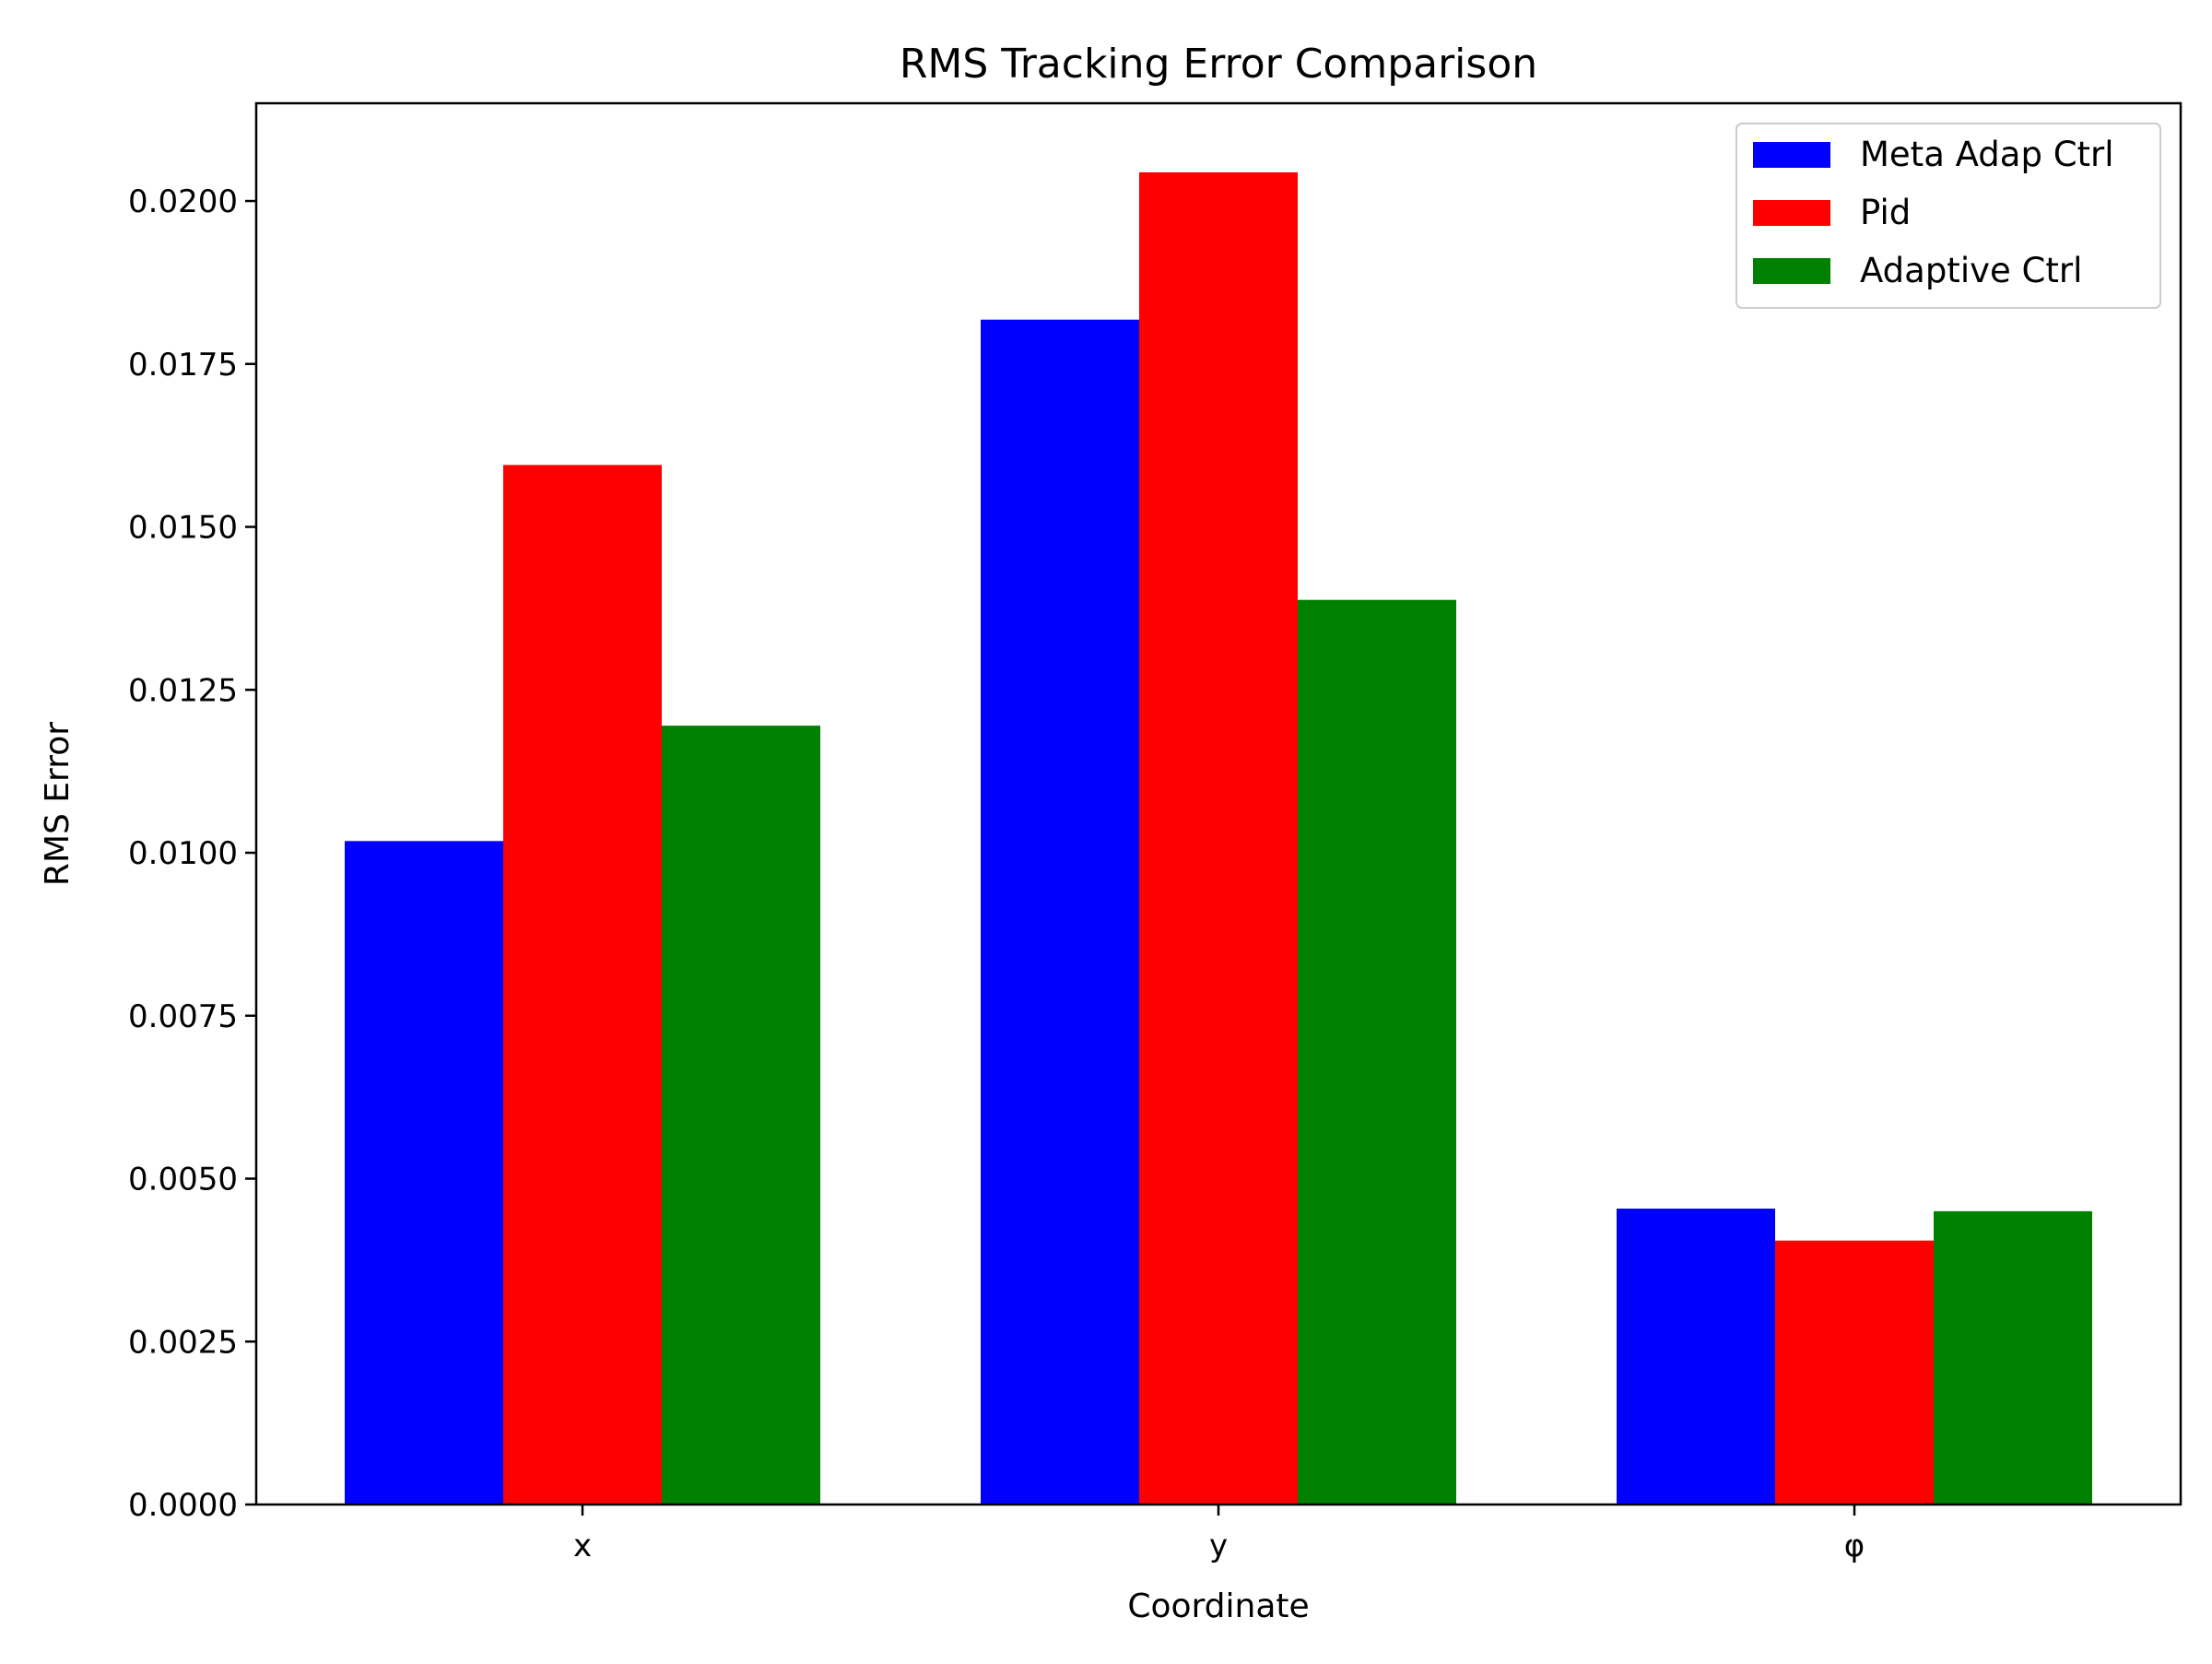  I want to click on x-tick-label: x, so click(582, 1546).